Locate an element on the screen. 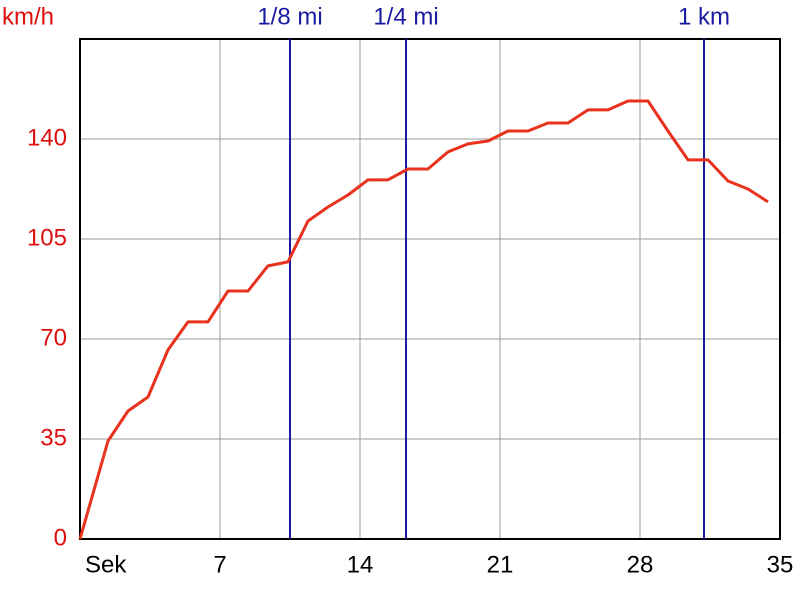  x-tick-label: 28 is located at coordinates (640, 564).